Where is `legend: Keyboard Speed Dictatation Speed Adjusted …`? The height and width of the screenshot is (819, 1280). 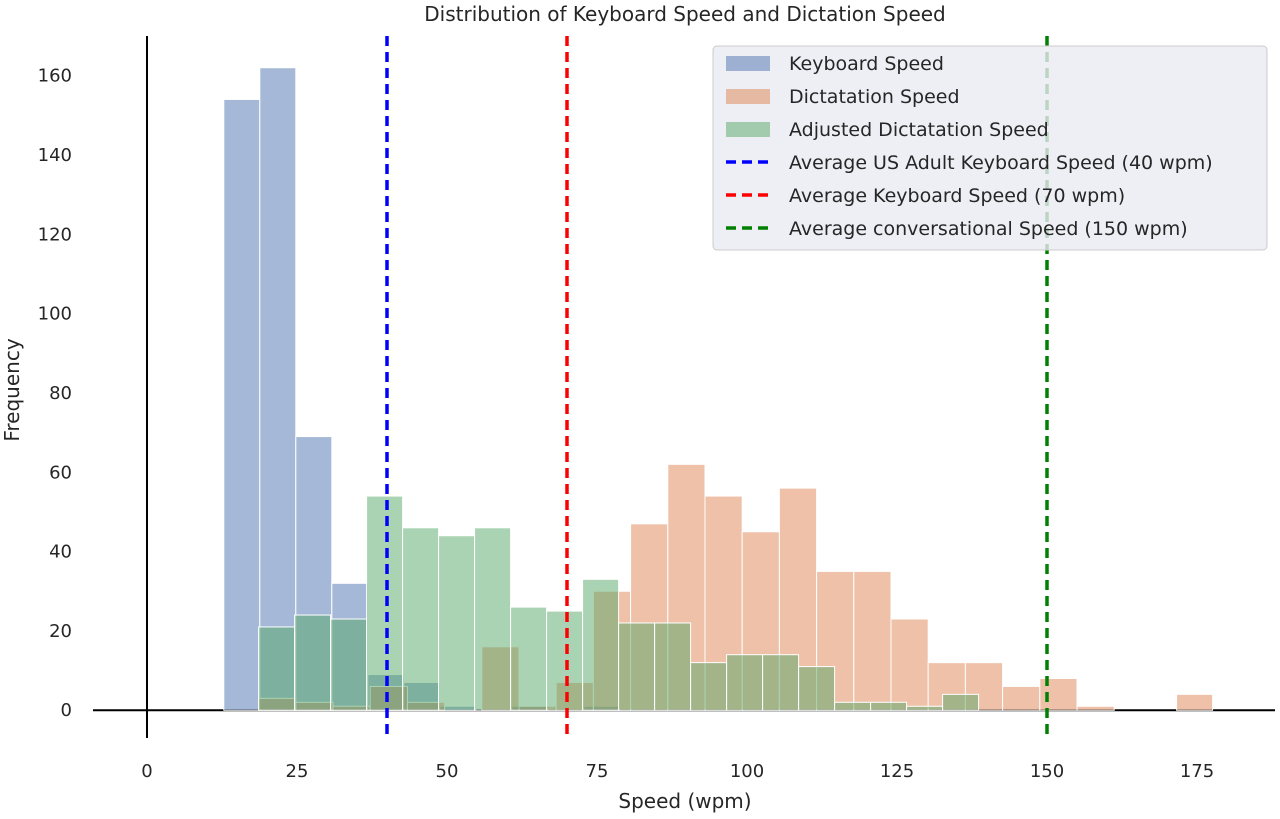
legend: Keyboard Speed Dictatation Speed Adjusted … is located at coordinates (990, 148).